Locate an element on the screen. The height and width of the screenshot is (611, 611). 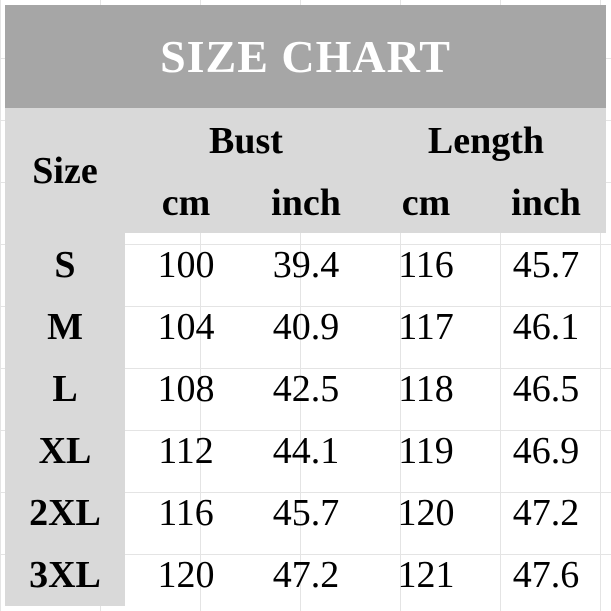
unit-length-cm: cm is located at coordinates (426, 203).